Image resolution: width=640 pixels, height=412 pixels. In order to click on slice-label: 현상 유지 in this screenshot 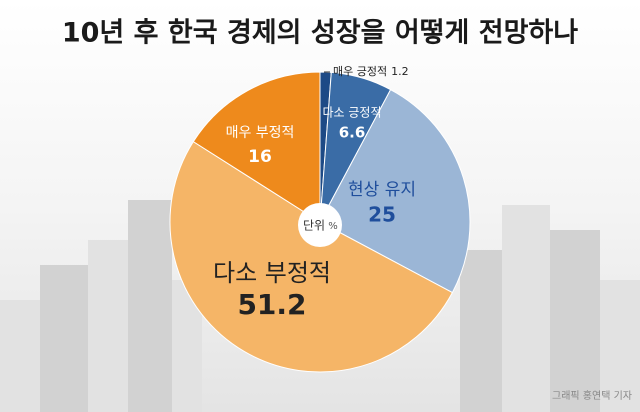, I will do `click(382, 190)`.